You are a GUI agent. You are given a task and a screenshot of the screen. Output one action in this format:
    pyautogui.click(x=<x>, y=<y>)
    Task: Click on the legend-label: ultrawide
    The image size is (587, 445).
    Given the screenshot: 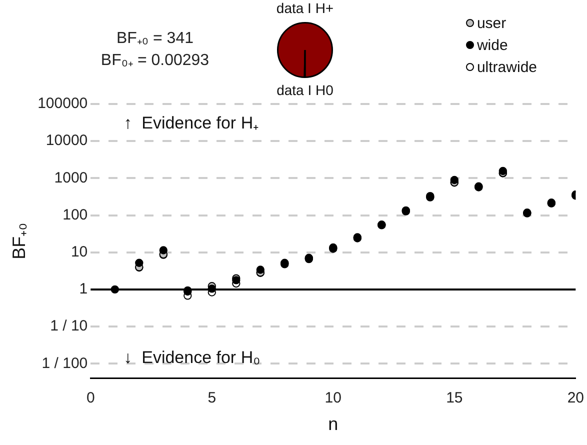 What is the action you would take?
    pyautogui.click(x=506, y=68)
    